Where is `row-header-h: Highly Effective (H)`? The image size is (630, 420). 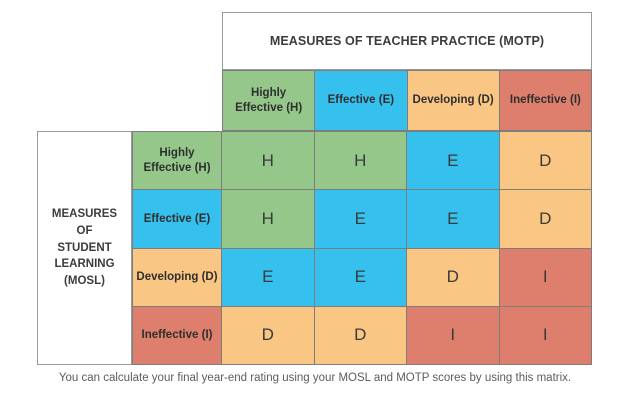
row-header-h: Highly Effective (H) is located at coordinates (177, 161).